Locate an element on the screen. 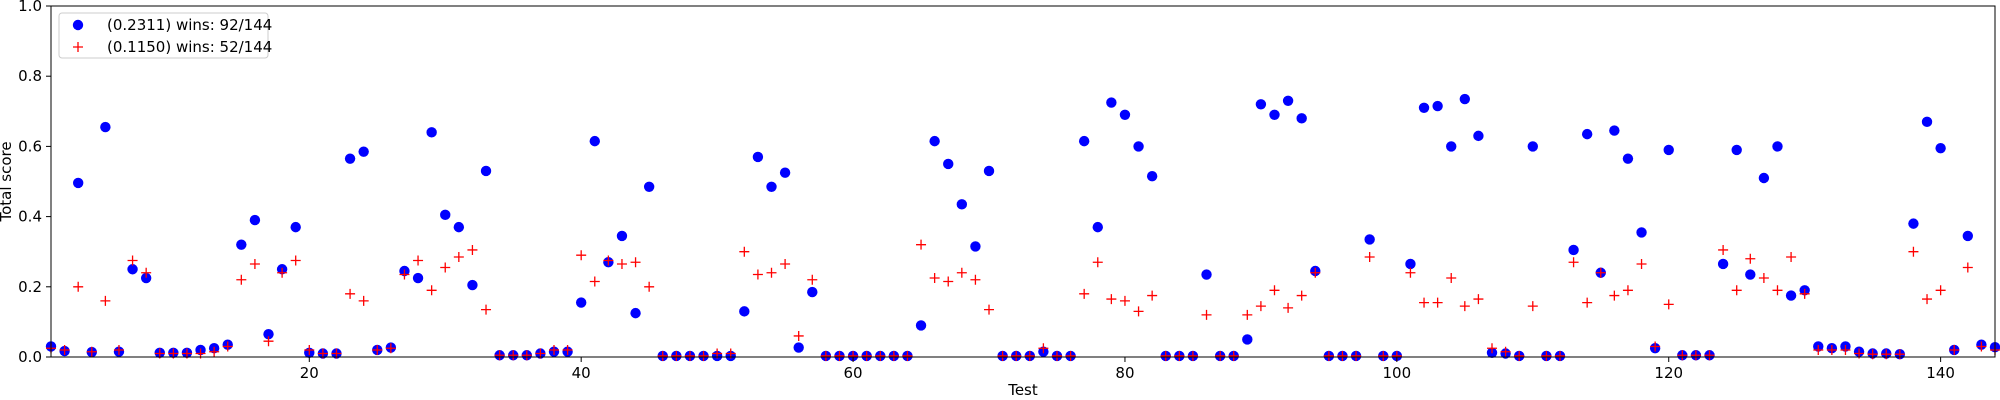 This screenshot has width=2000, height=400. x-tick-label: 60 is located at coordinates (853, 373).